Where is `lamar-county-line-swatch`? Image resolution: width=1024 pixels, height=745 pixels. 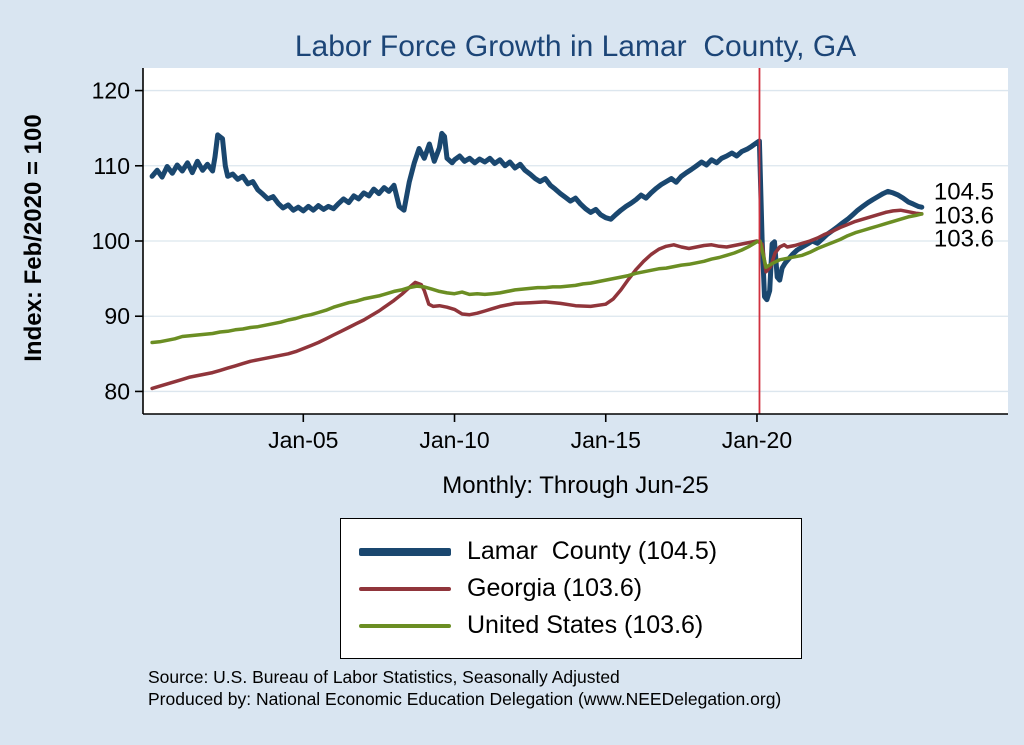
lamar-county-line-swatch is located at coordinates (405, 551).